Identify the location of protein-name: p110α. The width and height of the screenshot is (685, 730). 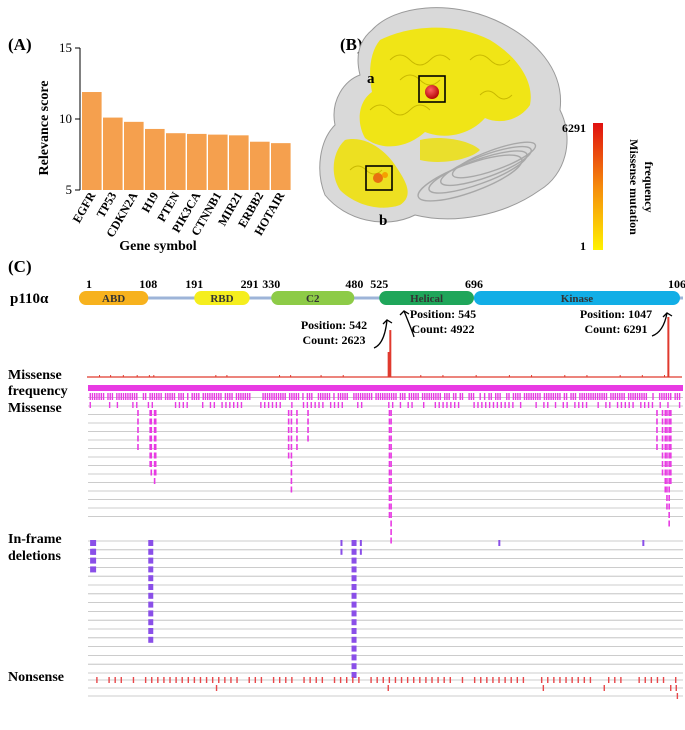
(29, 299).